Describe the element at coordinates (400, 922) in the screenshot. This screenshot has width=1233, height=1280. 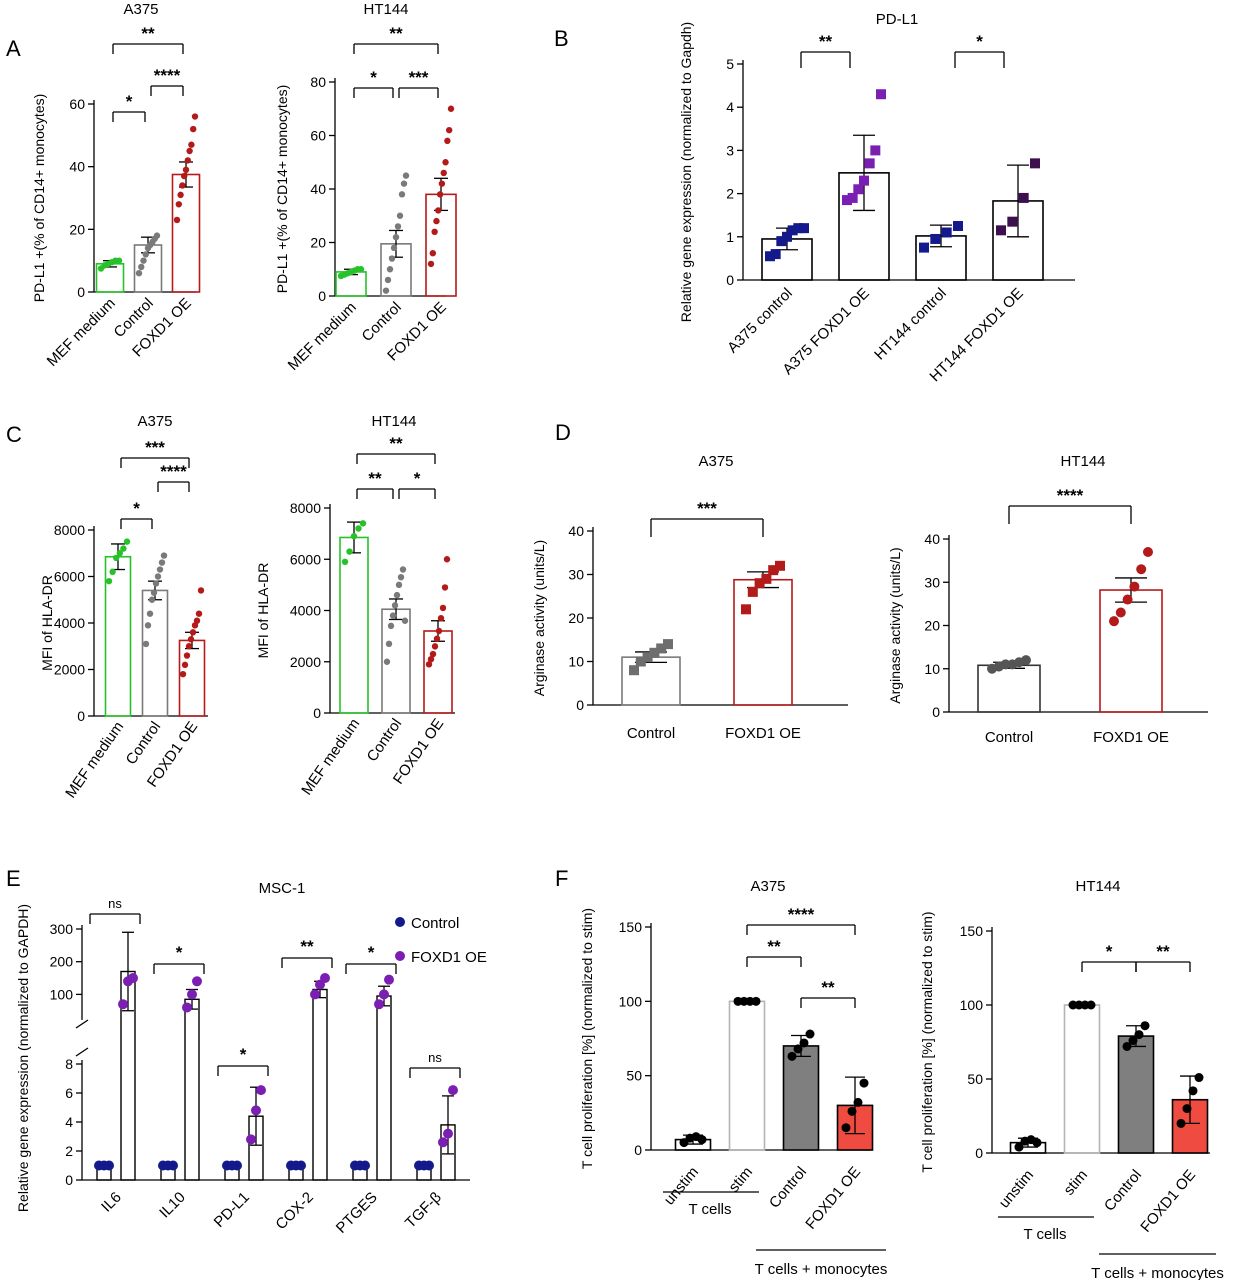
I see `chart-e-legend-marker` at that location.